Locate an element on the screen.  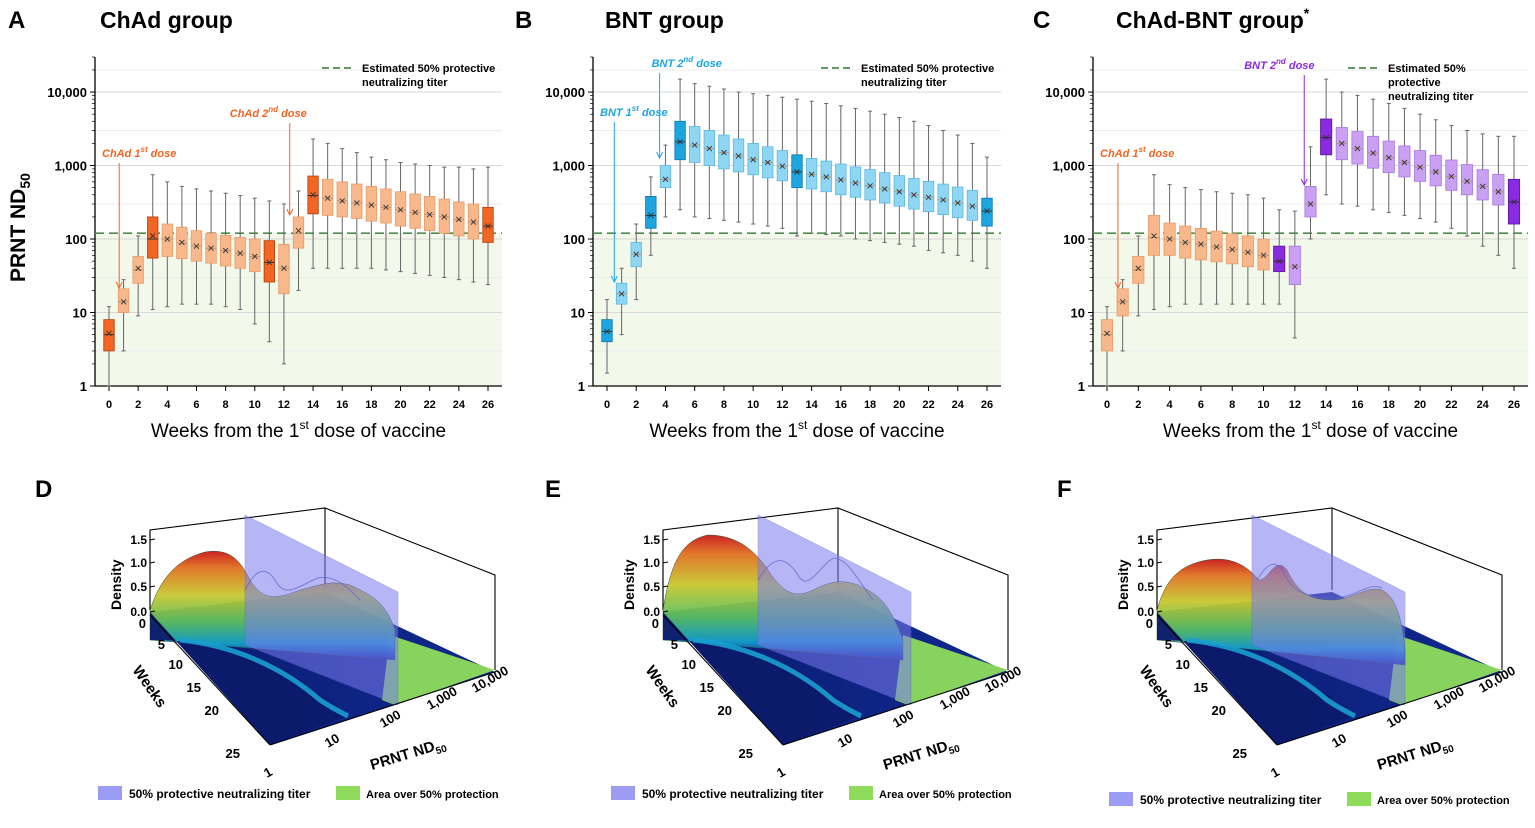
prnt-axis-d is located at coordinates (382, 708).